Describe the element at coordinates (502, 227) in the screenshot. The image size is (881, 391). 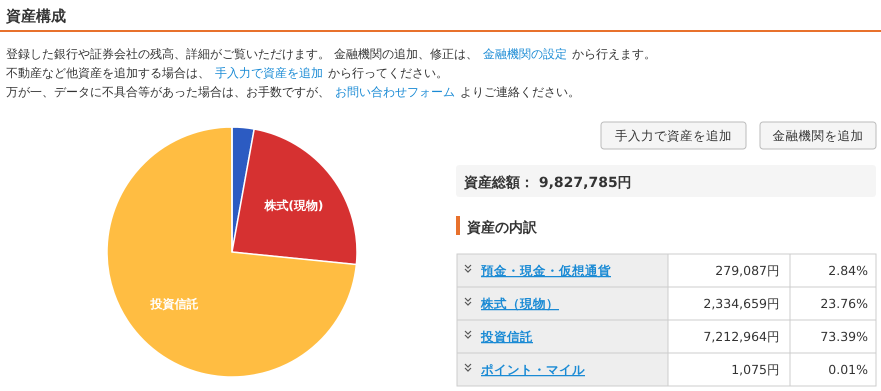
I see `text: 資産の内訳` at that location.